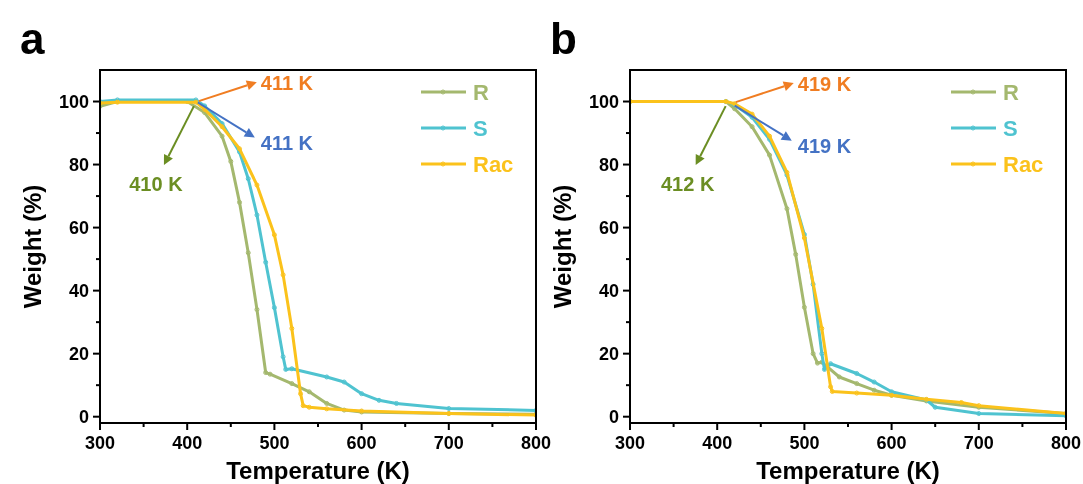  What do you see at coordinates (156, 184) in the screenshot?
I see `annotation: 410 K` at bounding box center [156, 184].